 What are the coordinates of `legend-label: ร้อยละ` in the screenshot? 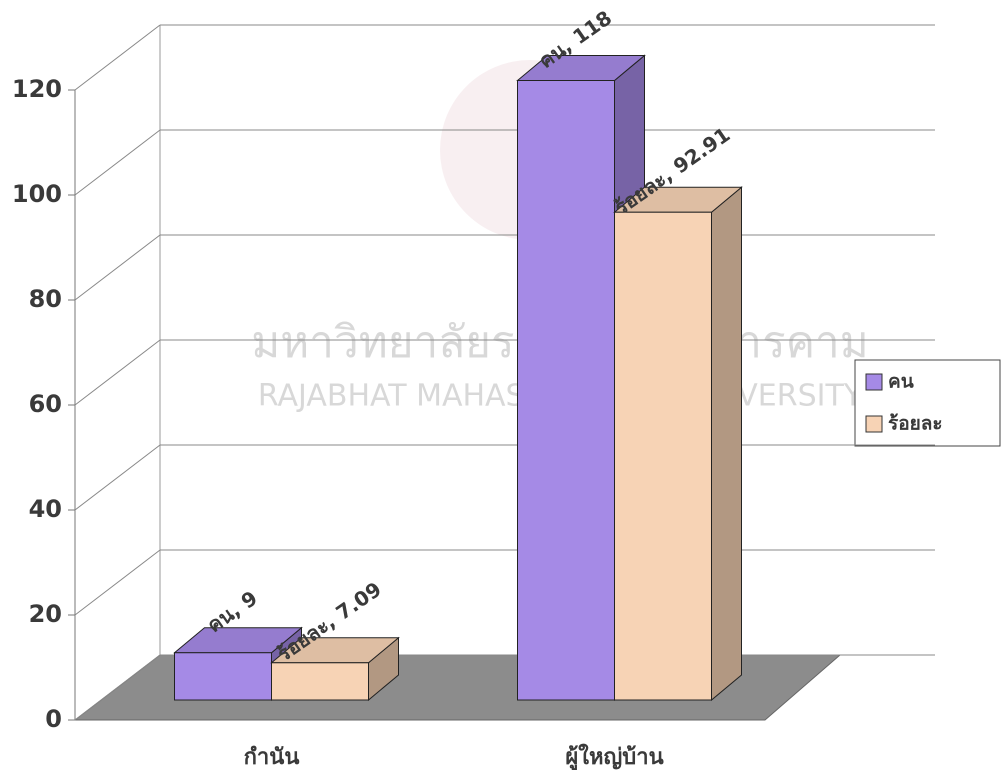 It's located at (915, 424).